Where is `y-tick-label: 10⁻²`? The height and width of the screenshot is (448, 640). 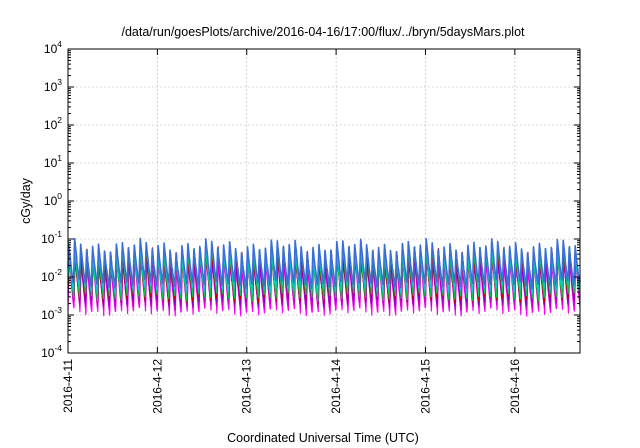 y-tick-label: 10⁻² is located at coordinates (51, 275).